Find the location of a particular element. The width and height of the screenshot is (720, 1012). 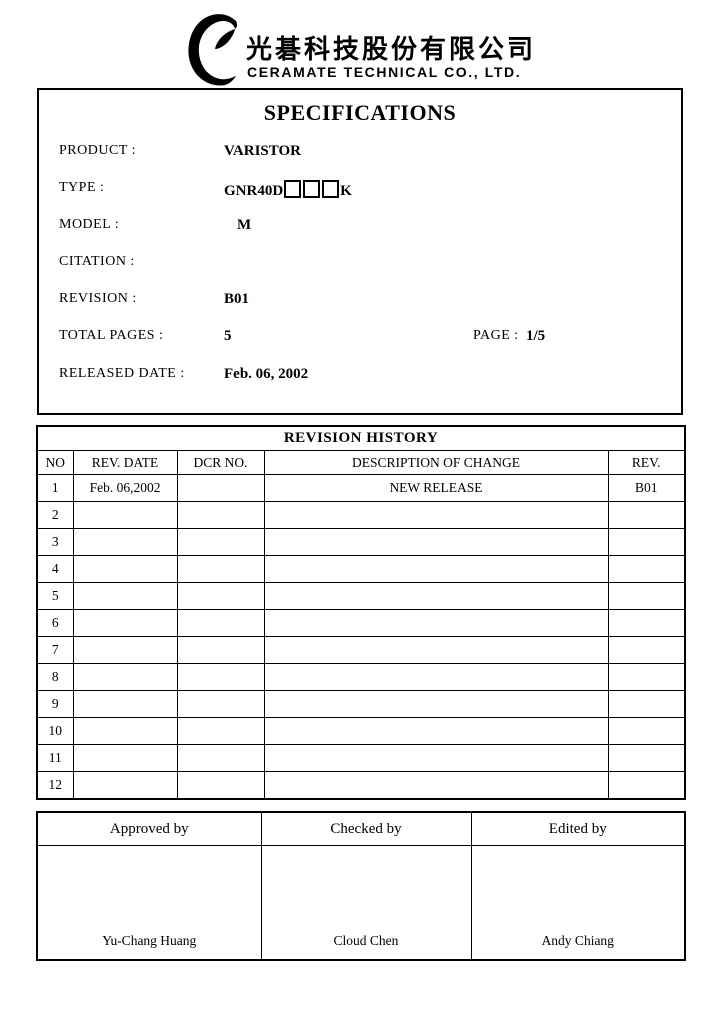

cell-no: 11 is located at coordinates (55, 758).